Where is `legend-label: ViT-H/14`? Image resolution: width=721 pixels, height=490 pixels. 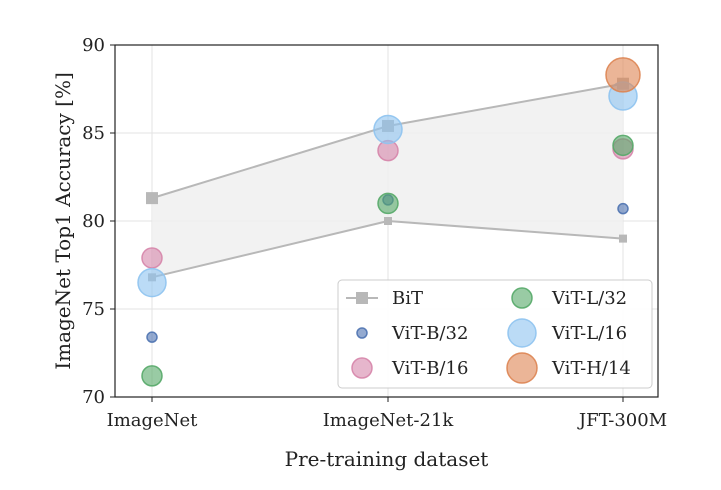
legend-label: ViT-H/14 is located at coordinates (591, 368).